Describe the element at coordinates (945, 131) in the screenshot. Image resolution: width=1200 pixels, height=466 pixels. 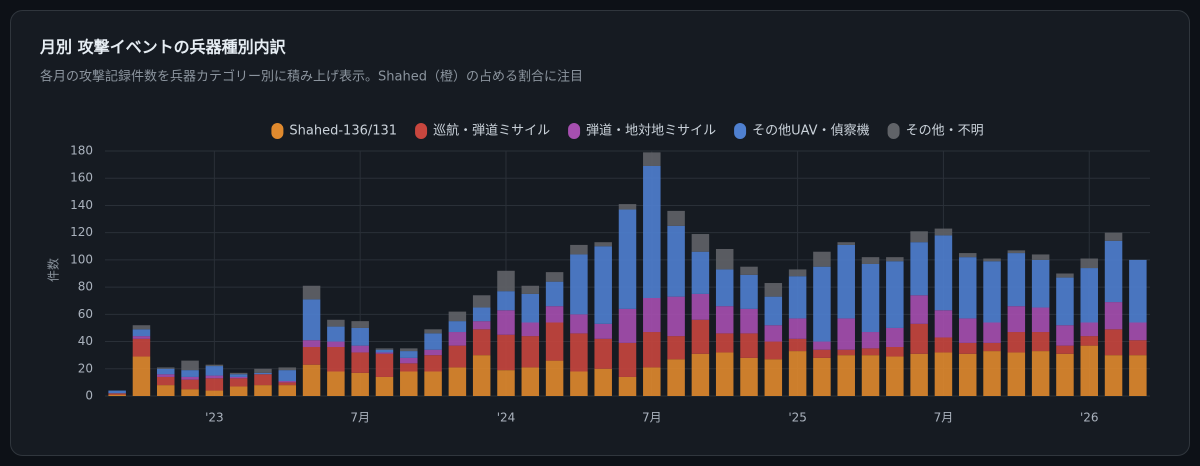
I see `legend-label: その他・不明` at that location.